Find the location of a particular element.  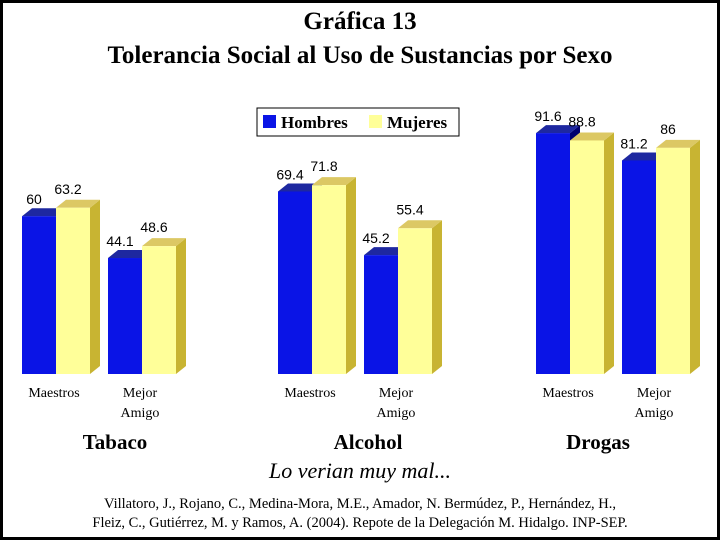

bar-hombres-4-front is located at coordinates (553, 253).